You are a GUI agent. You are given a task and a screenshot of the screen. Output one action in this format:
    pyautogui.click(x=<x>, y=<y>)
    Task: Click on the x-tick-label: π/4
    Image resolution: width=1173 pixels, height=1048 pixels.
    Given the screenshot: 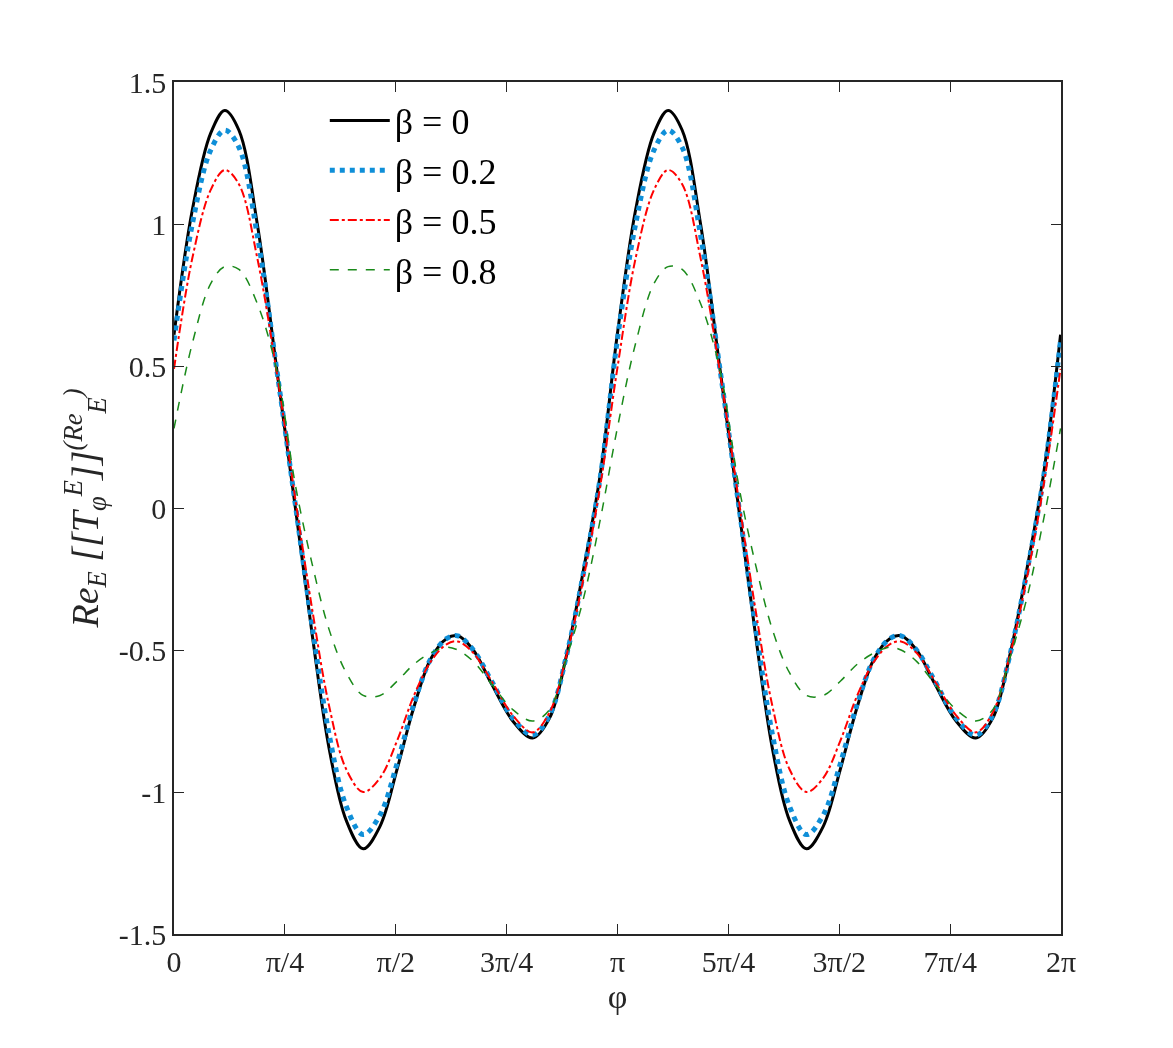 What is the action you would take?
    pyautogui.click(x=285, y=961)
    